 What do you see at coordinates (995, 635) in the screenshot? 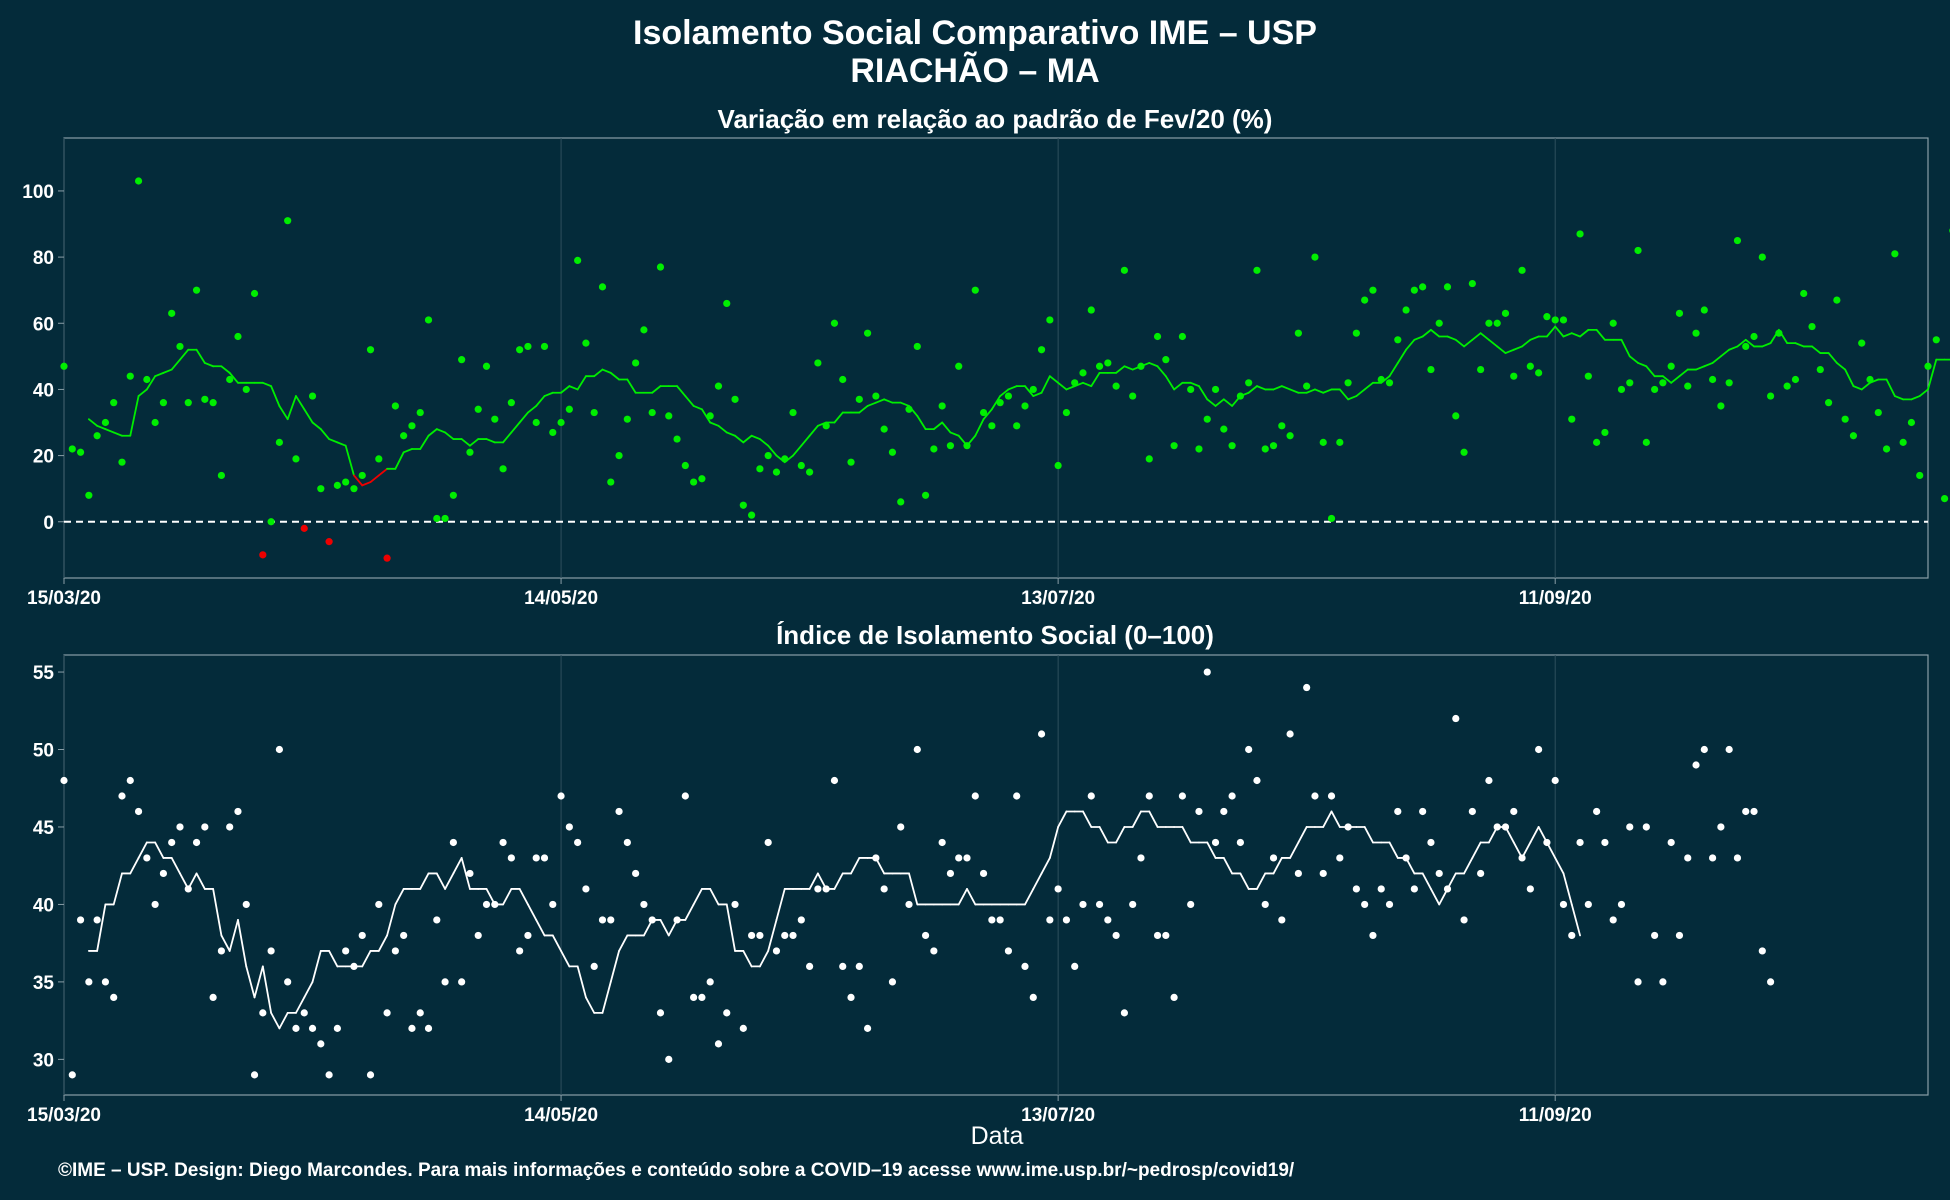
I see `panel-title-index: Índice de Isolamento Social (0–100)` at bounding box center [995, 635].